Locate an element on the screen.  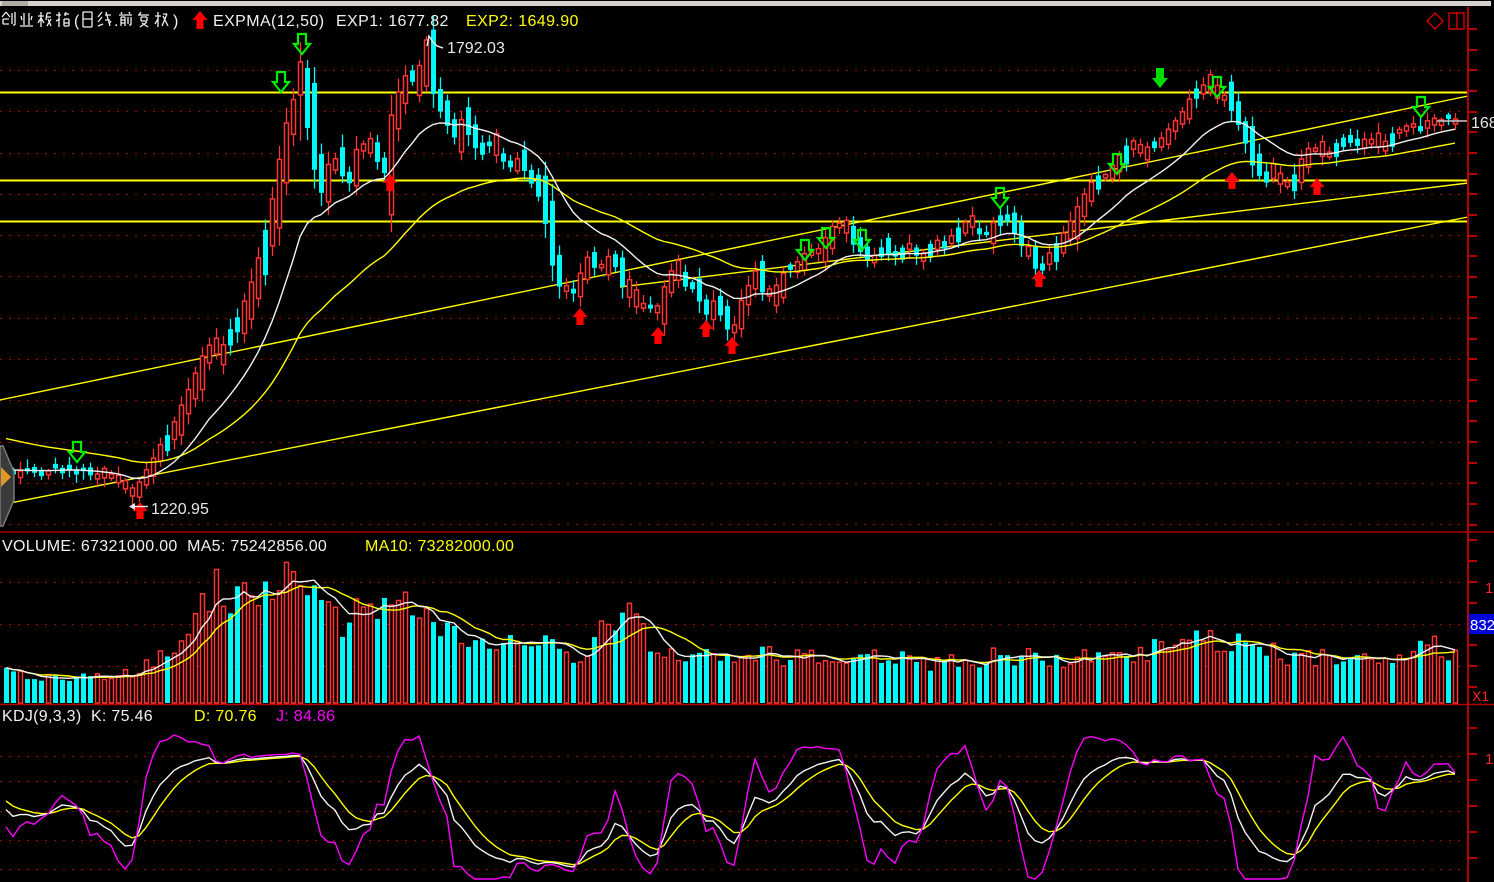
svg-text: EXPMA(12,50) is located at coordinates (269, 21).